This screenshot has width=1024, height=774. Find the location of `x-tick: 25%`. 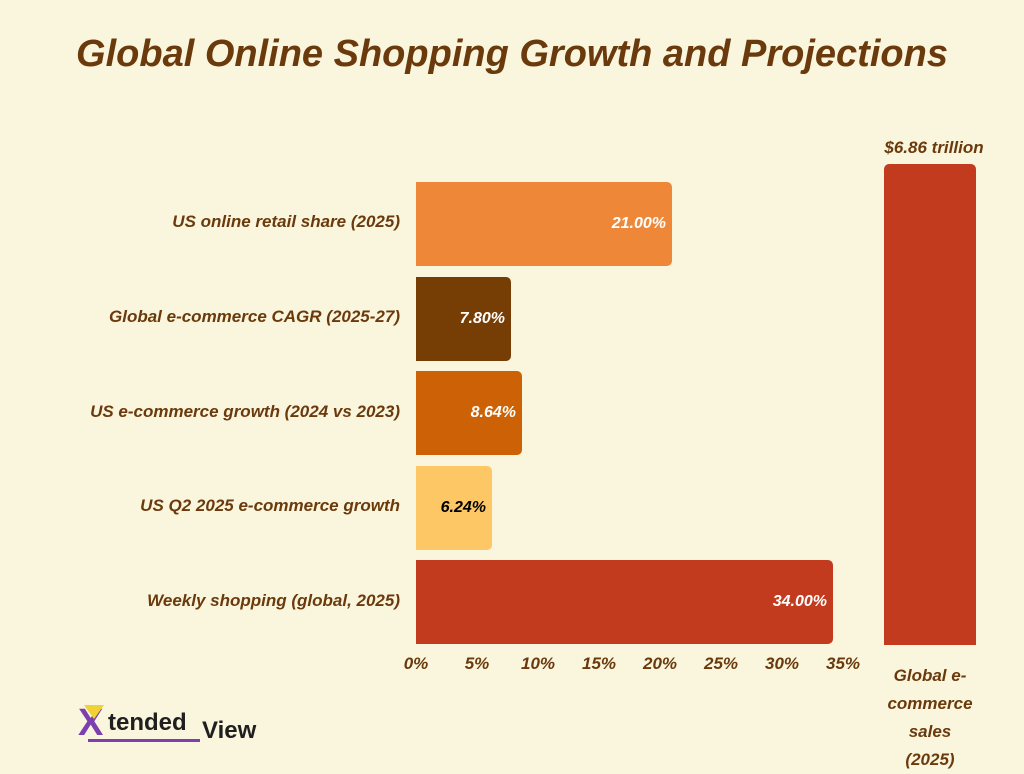

x-tick: 25% is located at coordinates (721, 663).